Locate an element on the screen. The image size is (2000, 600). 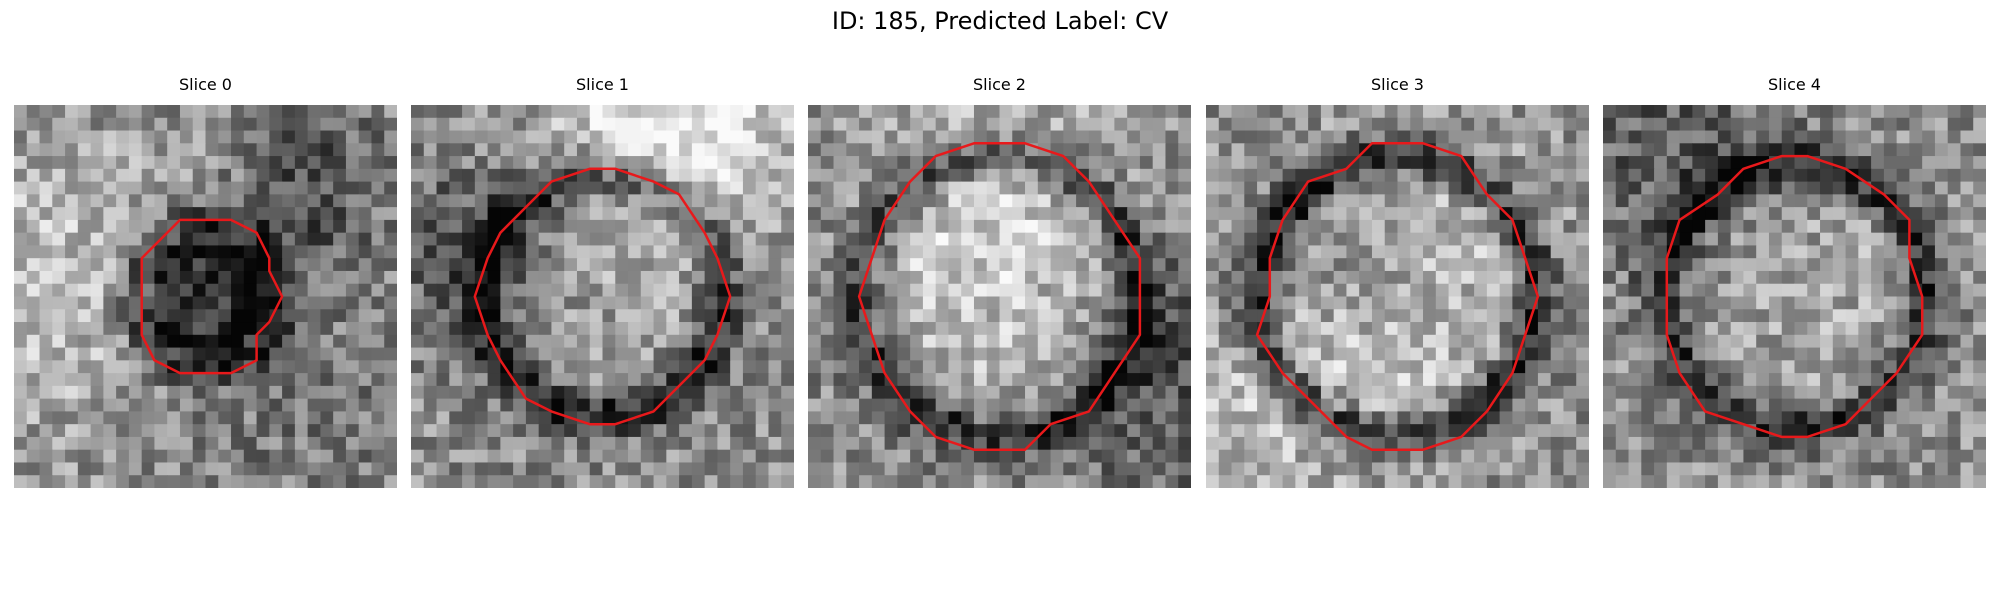
slice-title-2: Slice 2 is located at coordinates (999, 84).